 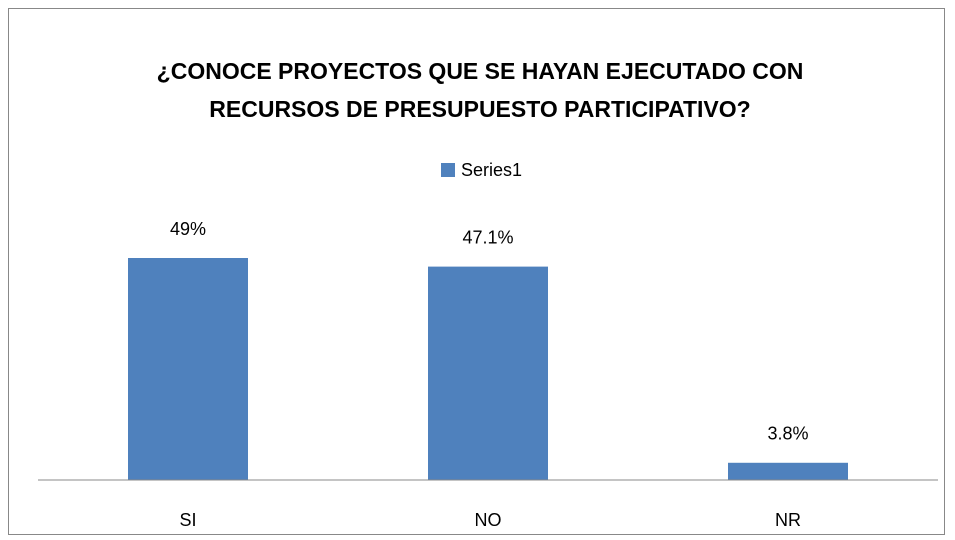 I want to click on value-label: 47.1%, so click(x=487, y=237).